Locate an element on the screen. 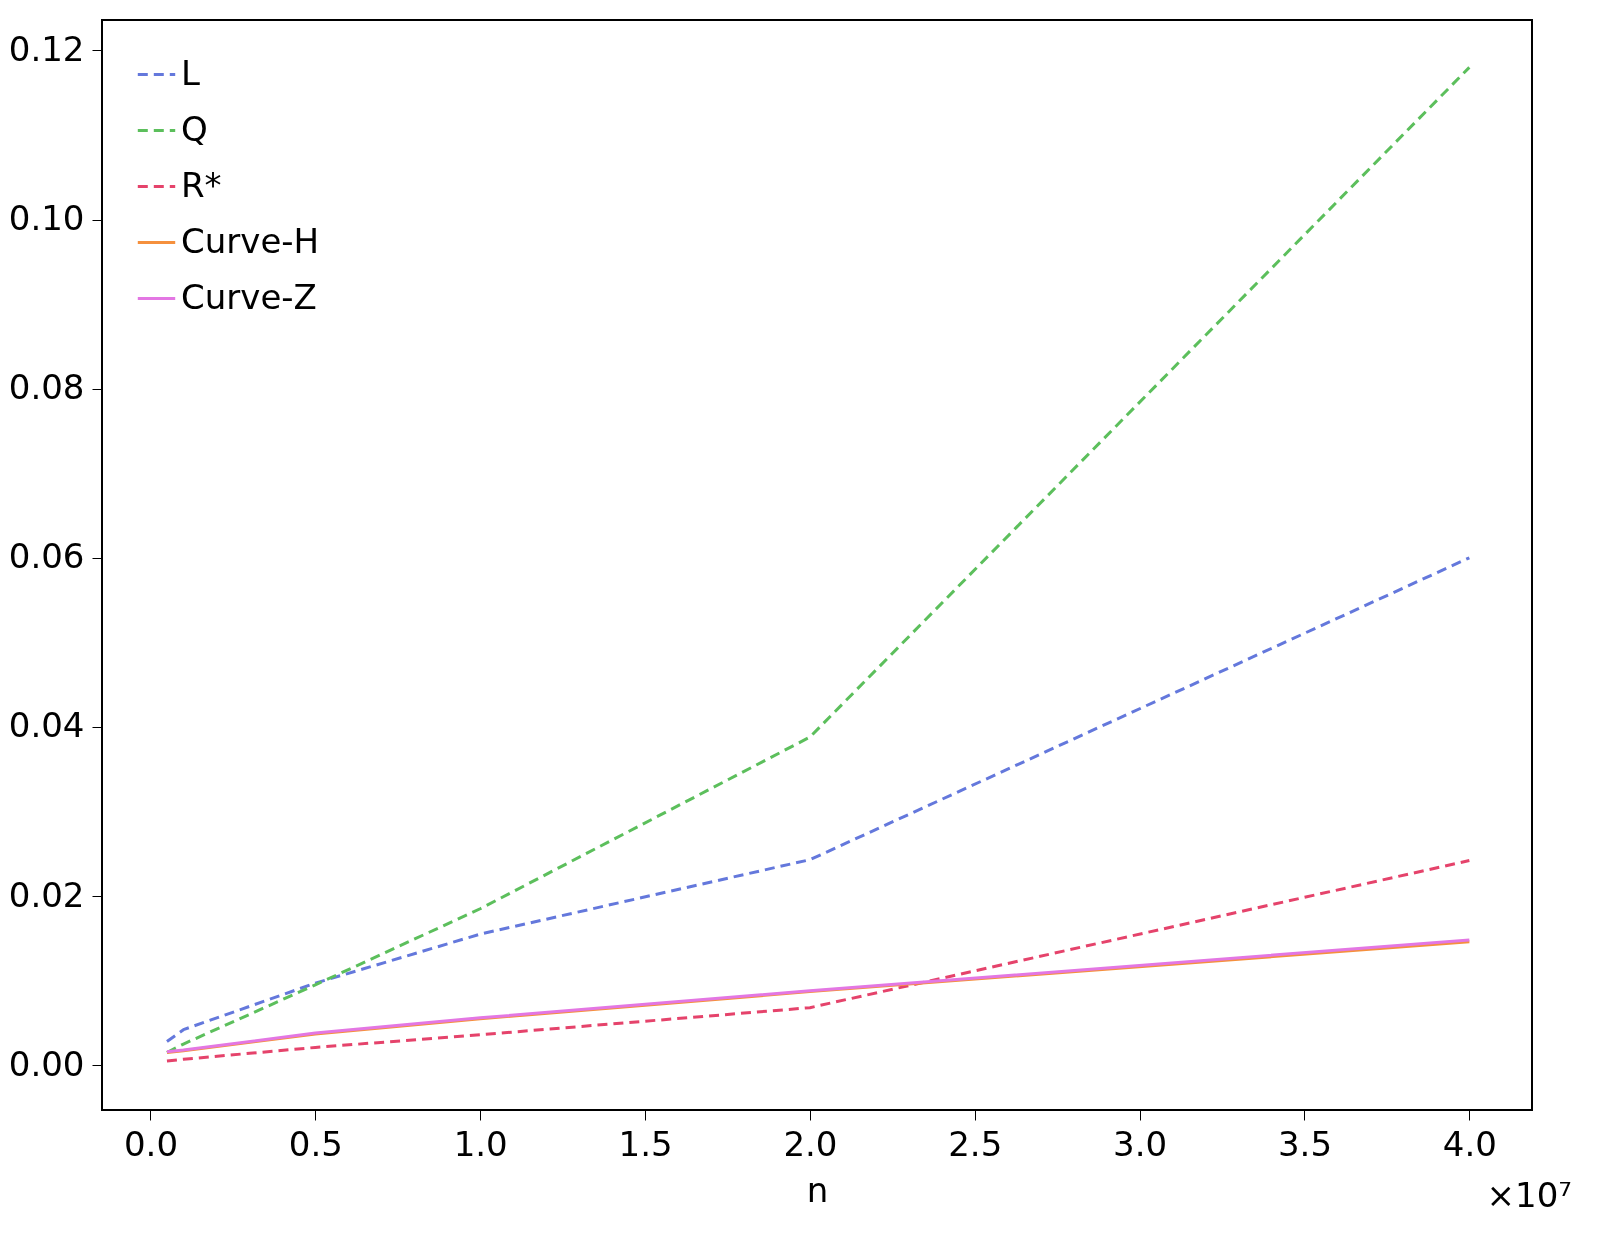 The width and height of the screenshot is (1610, 1238). y-tick-label: 0.04 is located at coordinates (46, 725).